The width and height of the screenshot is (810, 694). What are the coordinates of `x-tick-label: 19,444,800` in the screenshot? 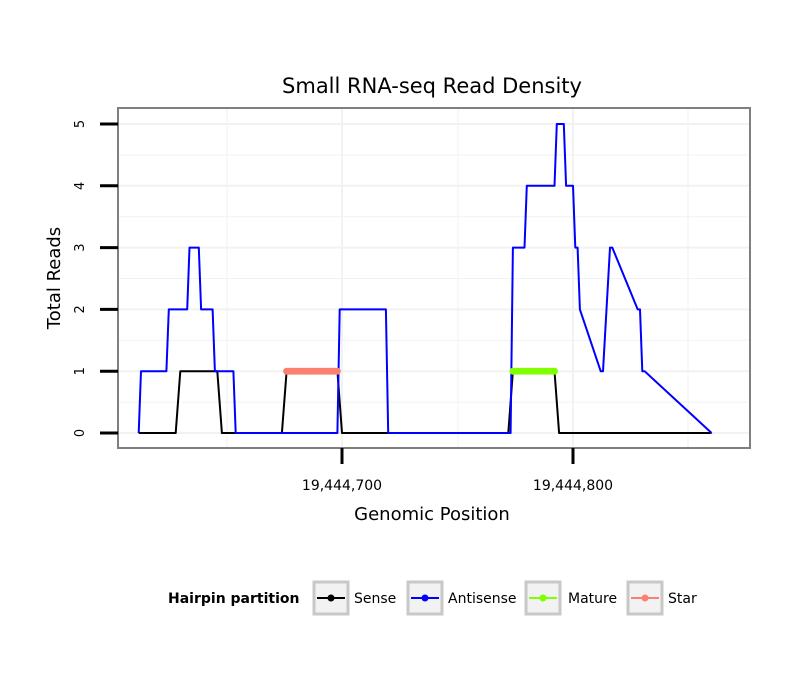 It's located at (573, 486).